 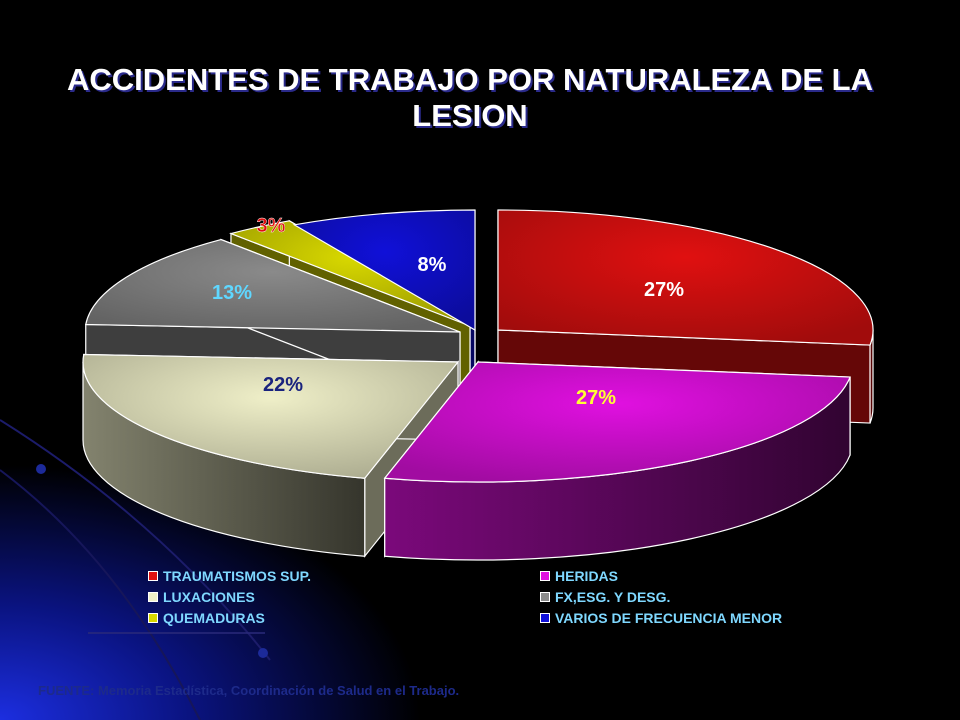 I want to click on legend-label: FX,ESG. Y DESG., so click(x=613, y=597).